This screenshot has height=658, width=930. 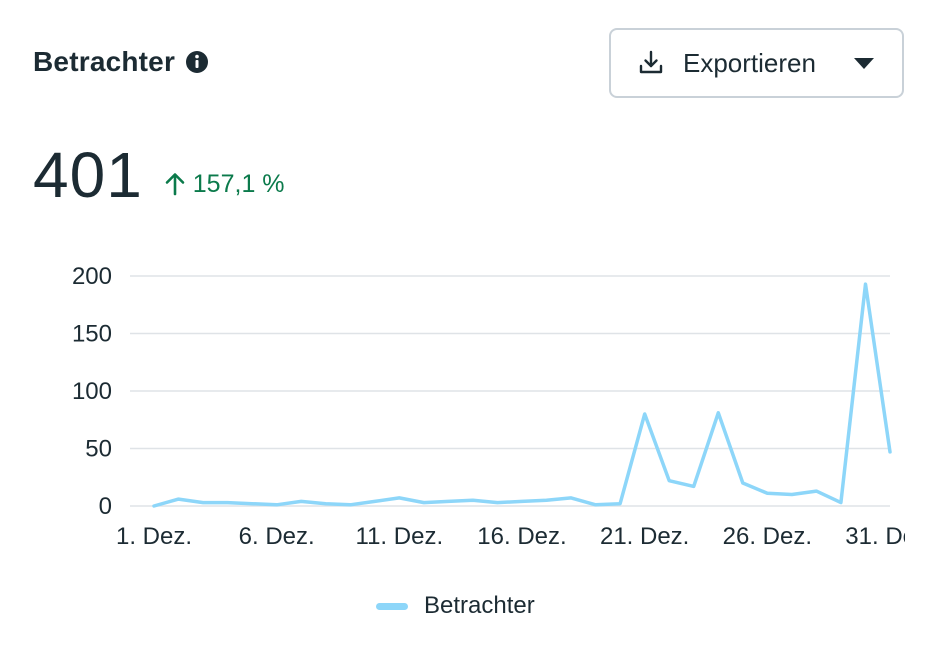 I want to click on y-tick-label: 50, so click(x=98, y=449).